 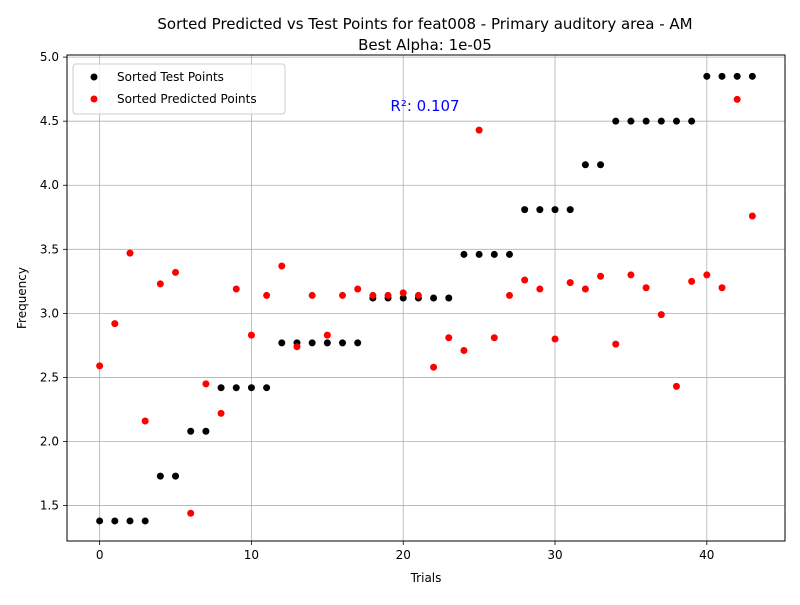 What do you see at coordinates (403, 555) in the screenshot?
I see `x-tick-label: 20` at bounding box center [403, 555].